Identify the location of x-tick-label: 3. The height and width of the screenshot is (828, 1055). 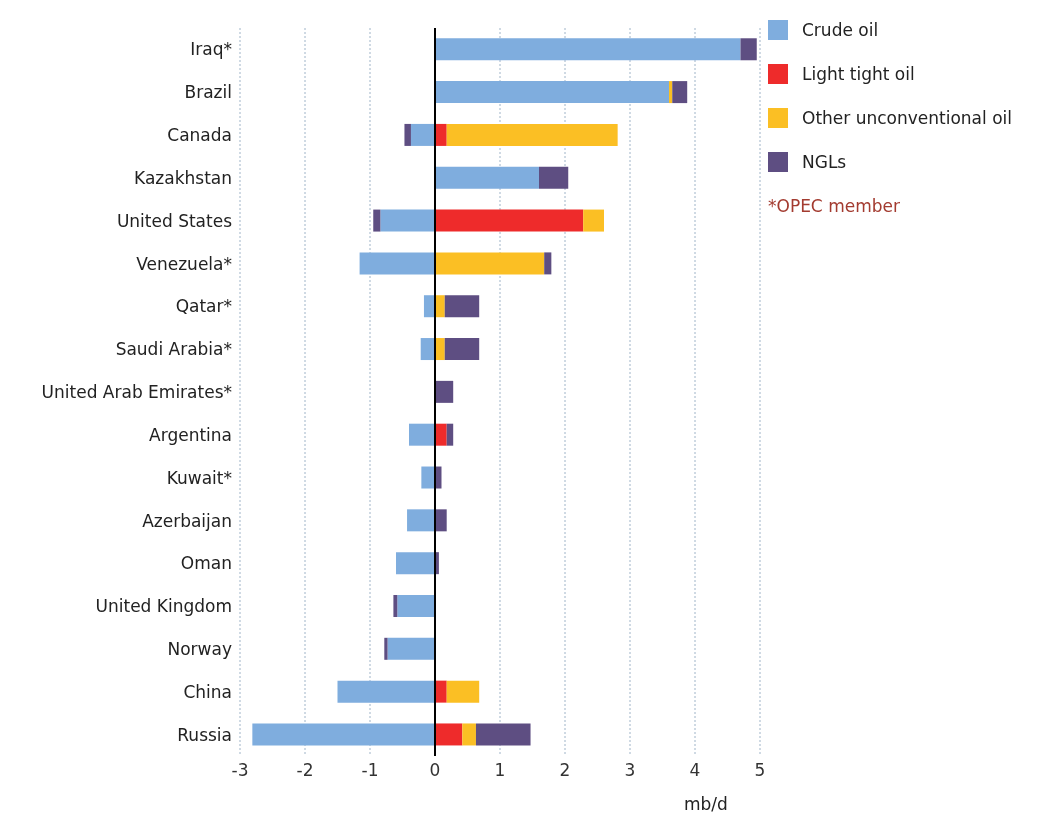
(630, 770).